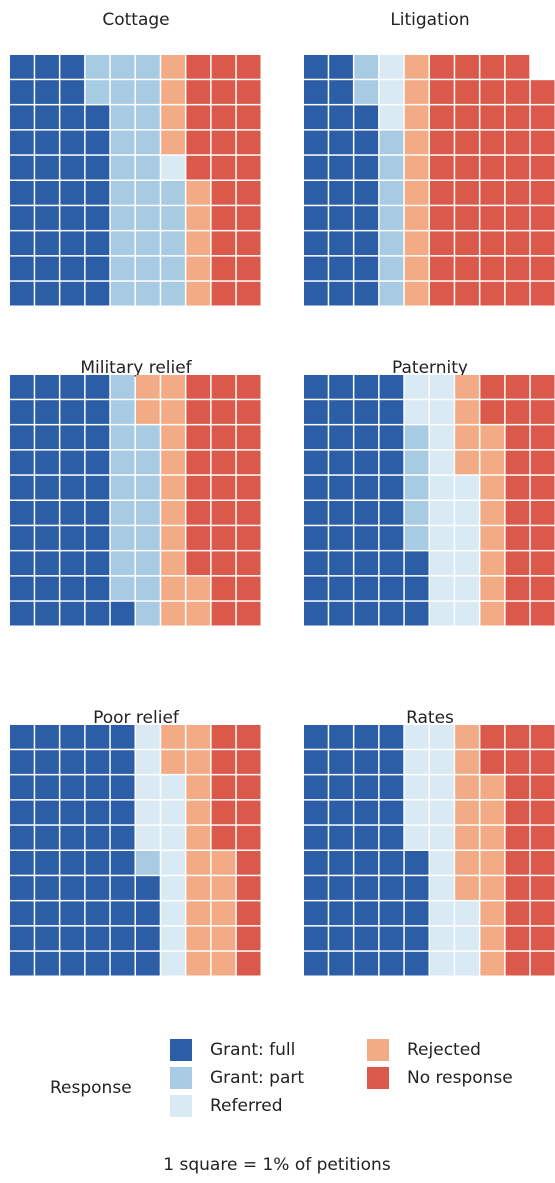  I want to click on legend-swatch, so click(181, 1050).